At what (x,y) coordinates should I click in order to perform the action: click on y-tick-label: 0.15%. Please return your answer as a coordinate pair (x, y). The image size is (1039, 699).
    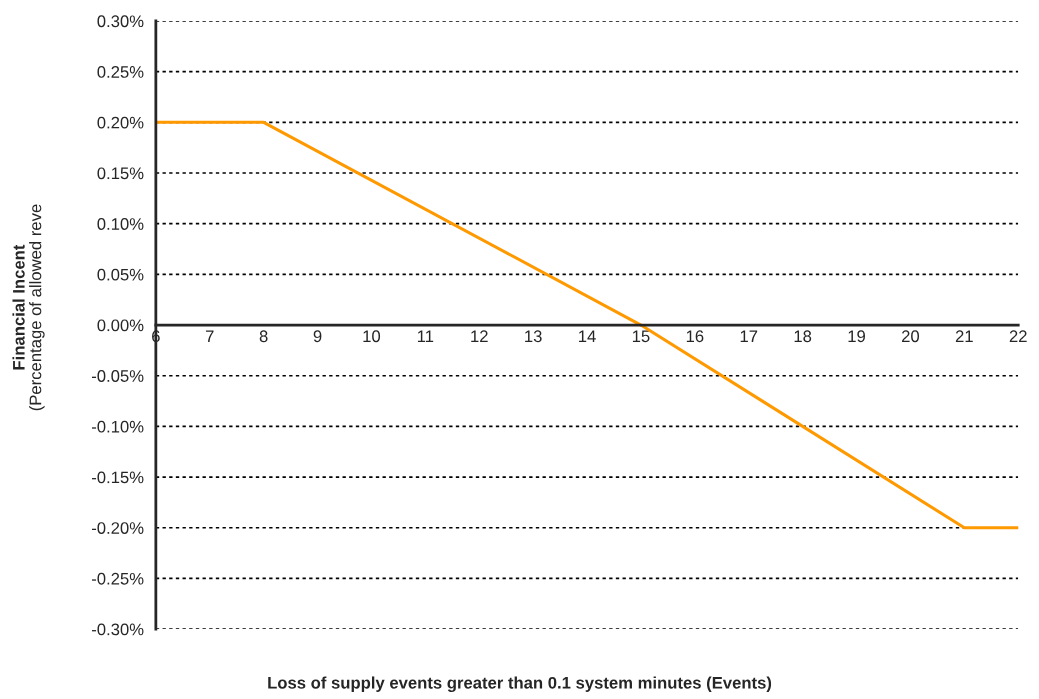
    Looking at the image, I should click on (120, 173).